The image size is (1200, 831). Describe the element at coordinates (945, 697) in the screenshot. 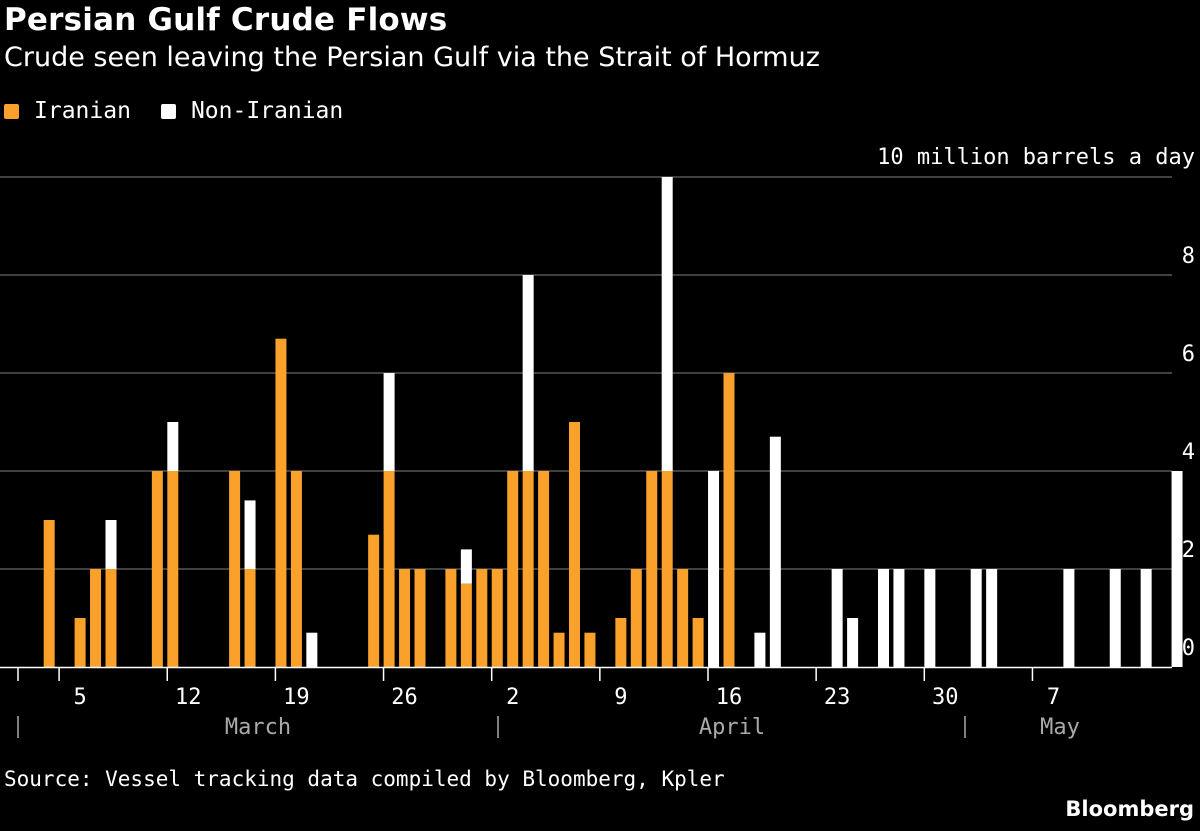

I see `x-tick-label: 30` at that location.